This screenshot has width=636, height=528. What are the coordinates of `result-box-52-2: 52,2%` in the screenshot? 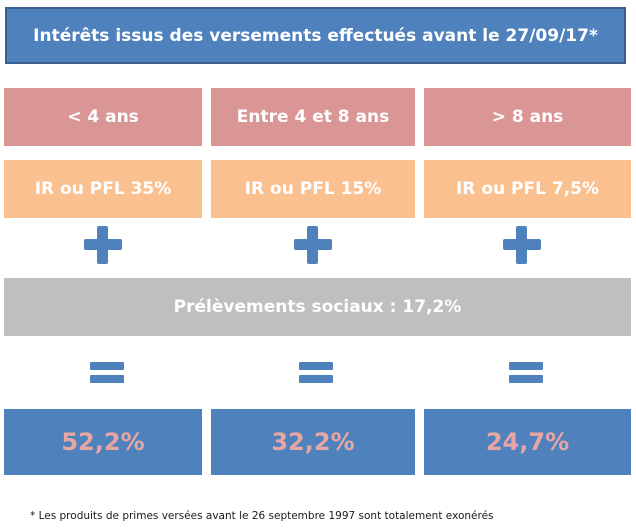 It's located at (103, 442).